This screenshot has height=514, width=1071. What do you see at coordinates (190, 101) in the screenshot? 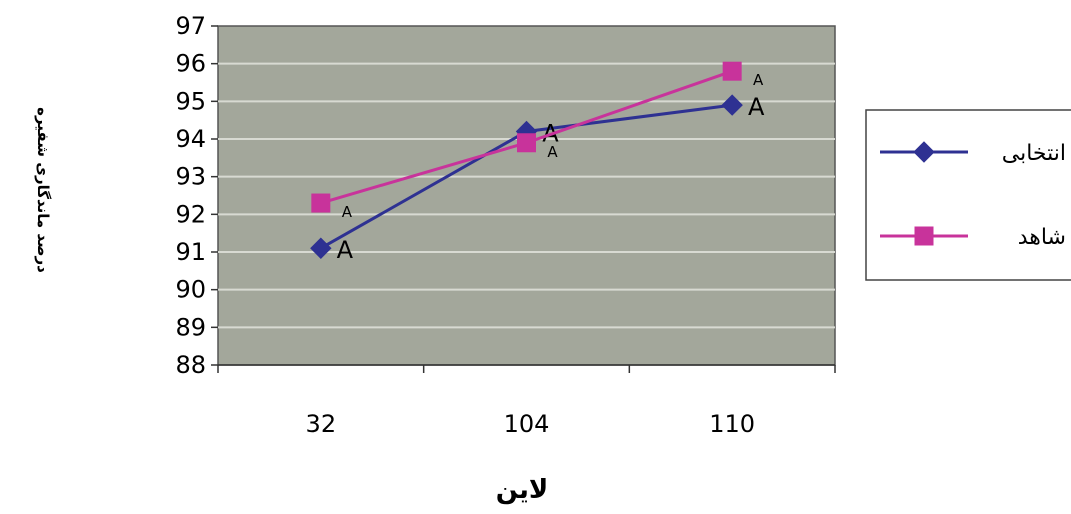
I see `y-tick-label: 95` at bounding box center [190, 101].